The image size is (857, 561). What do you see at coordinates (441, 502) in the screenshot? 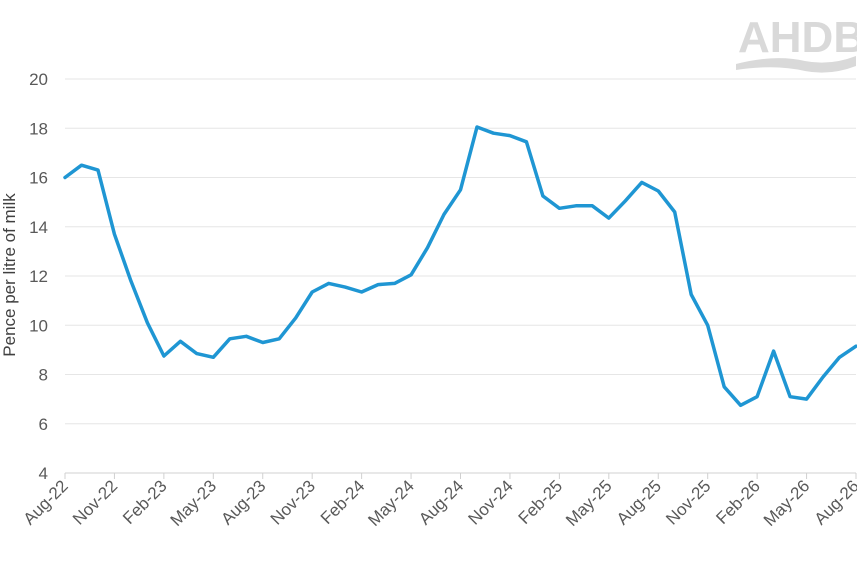
I see `x-tick-label: Aug-24` at bounding box center [441, 502].